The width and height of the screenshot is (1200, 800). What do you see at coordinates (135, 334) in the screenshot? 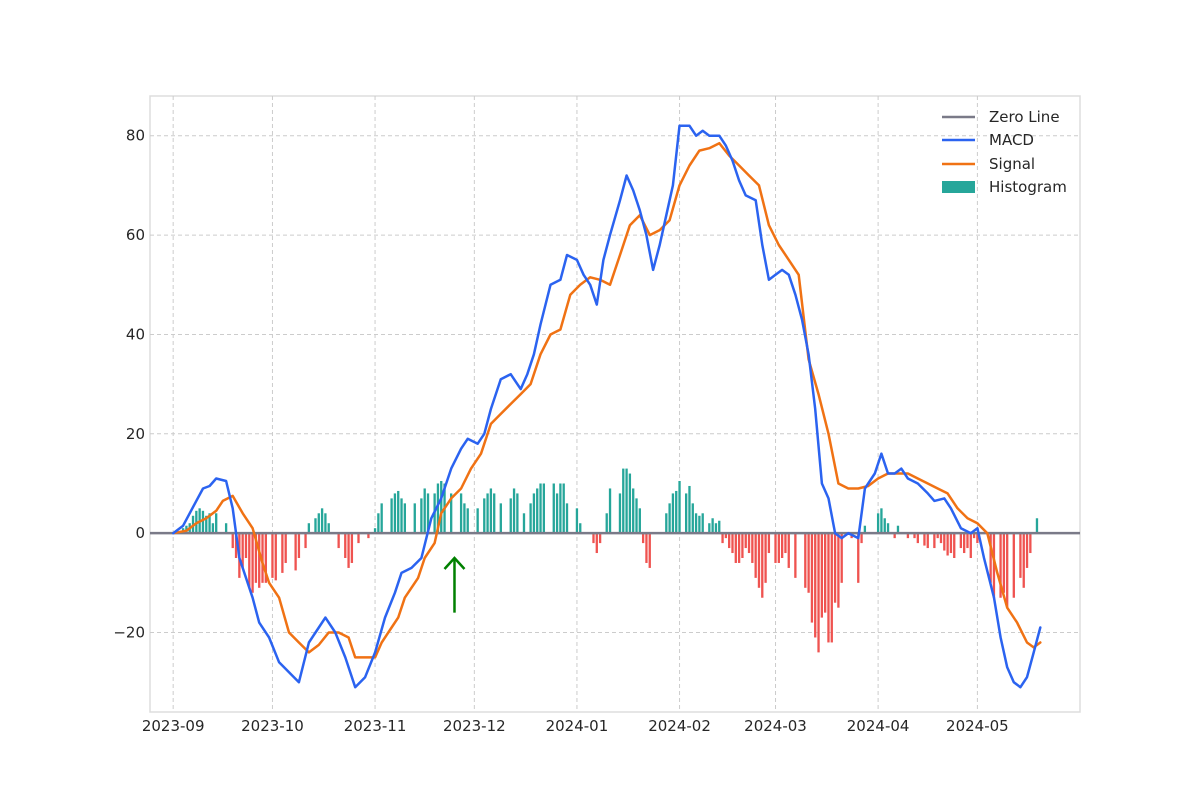
I see `y-tick-label: 40` at bounding box center [135, 334].